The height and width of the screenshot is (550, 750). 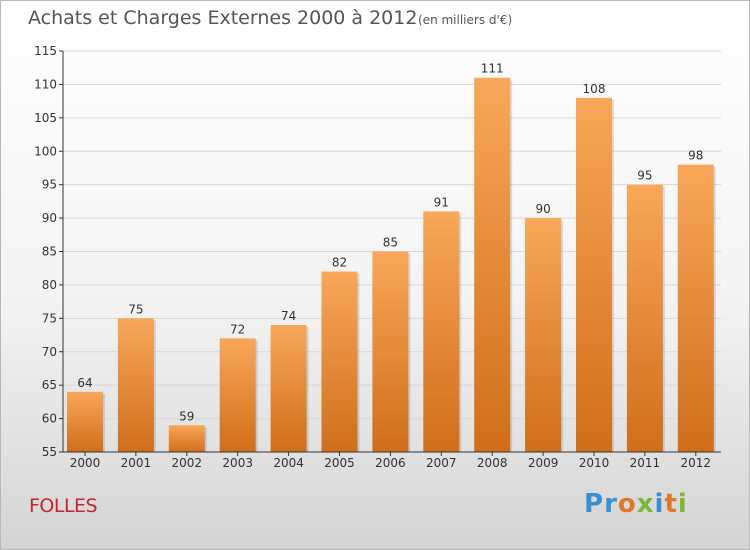 I want to click on proxiti-logo: Proxiti, so click(x=636, y=504).